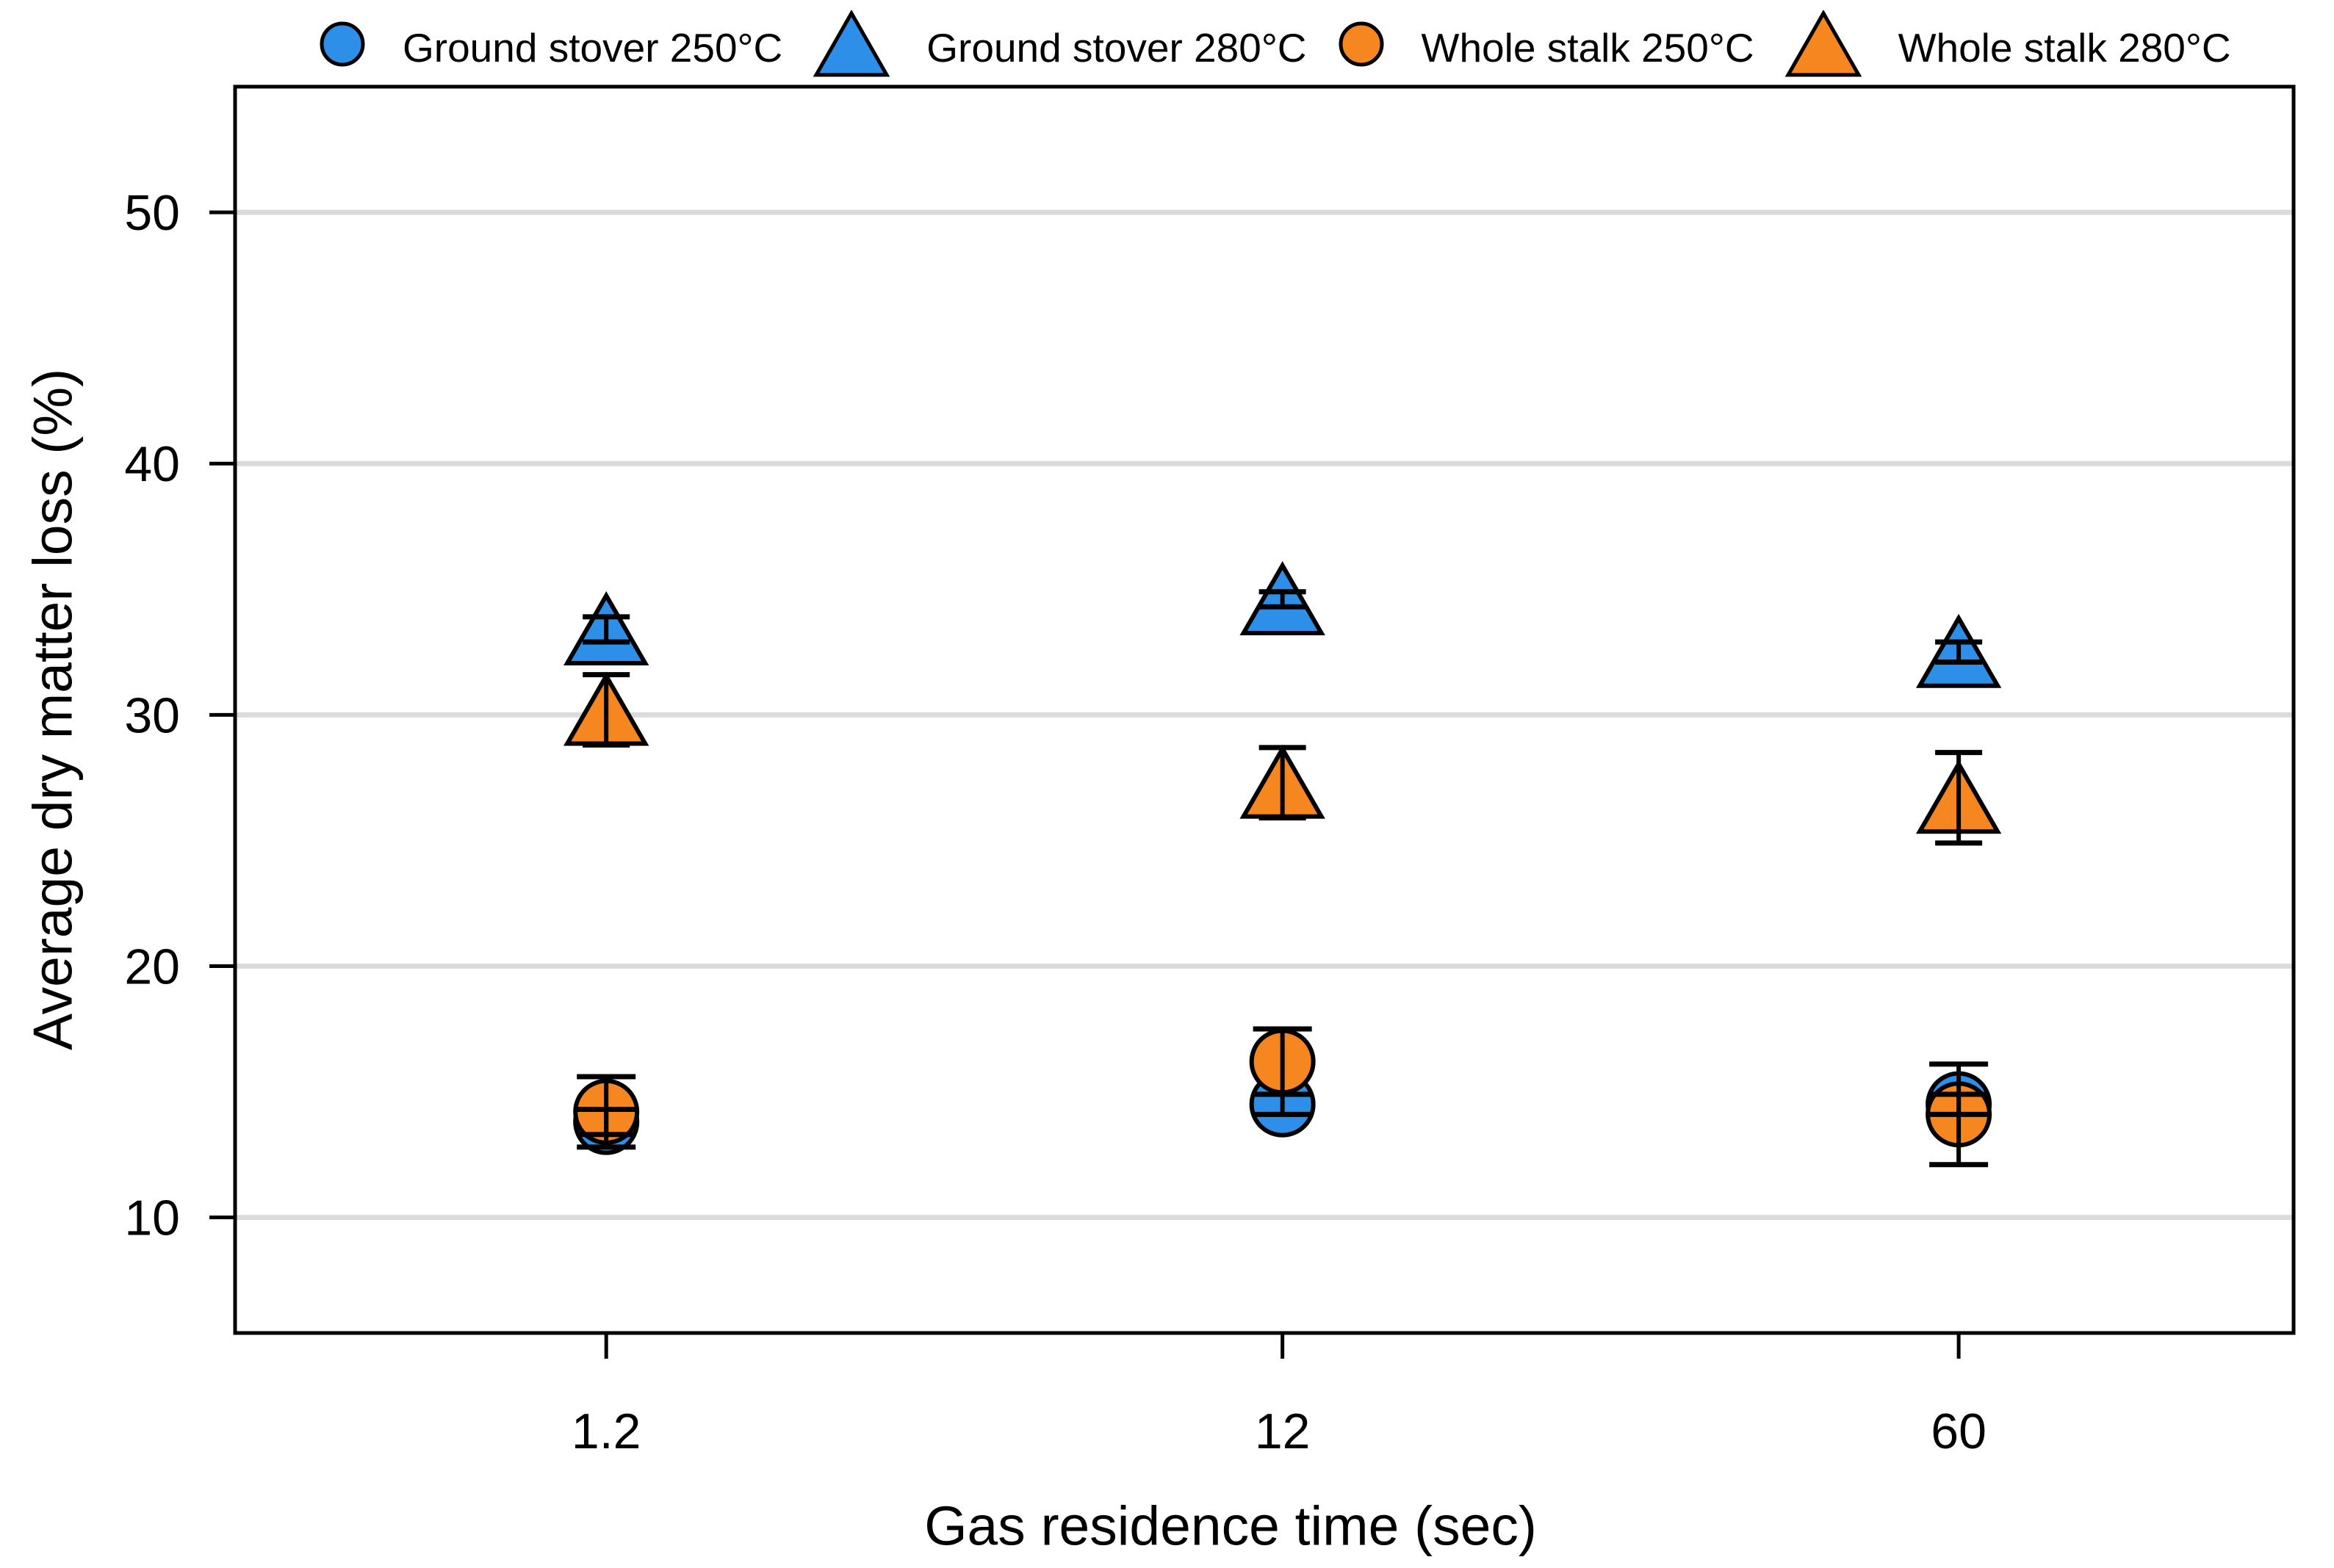 This screenshot has width=2334, height=1568. Describe the element at coordinates (1959, 1431) in the screenshot. I see `x-tick-label: 60` at that location.